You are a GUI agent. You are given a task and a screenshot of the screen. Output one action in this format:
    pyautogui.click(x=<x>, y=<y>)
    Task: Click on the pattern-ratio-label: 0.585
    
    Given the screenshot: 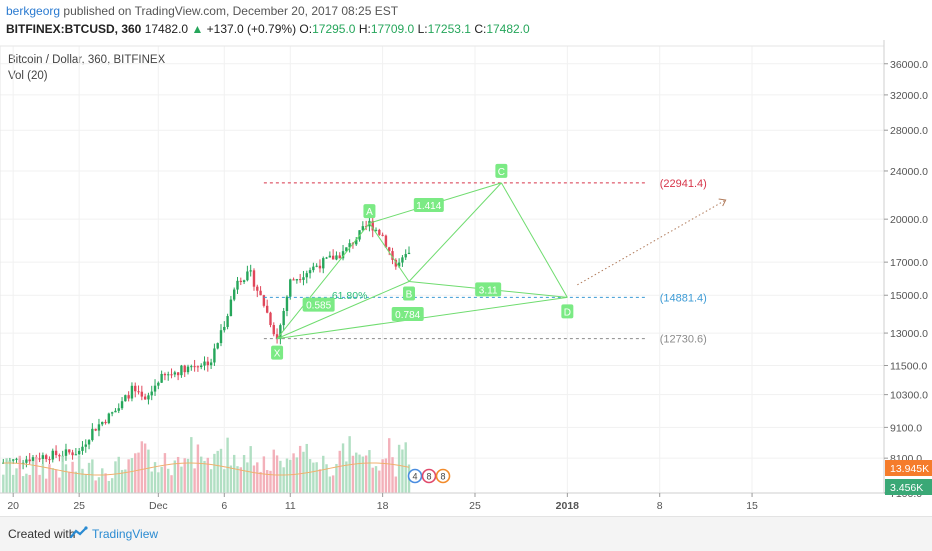 What is the action you would take?
    pyautogui.click(x=318, y=306)
    